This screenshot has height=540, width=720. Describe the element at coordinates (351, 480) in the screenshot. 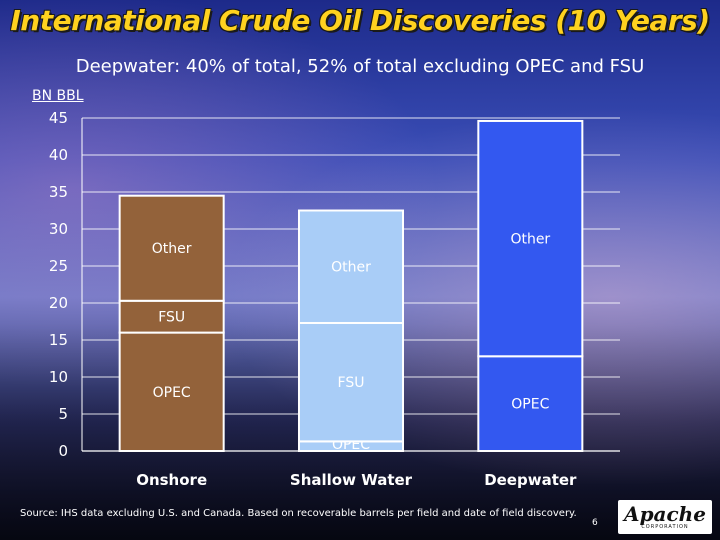

I see `x-tick-label: Shallow Water` at that location.